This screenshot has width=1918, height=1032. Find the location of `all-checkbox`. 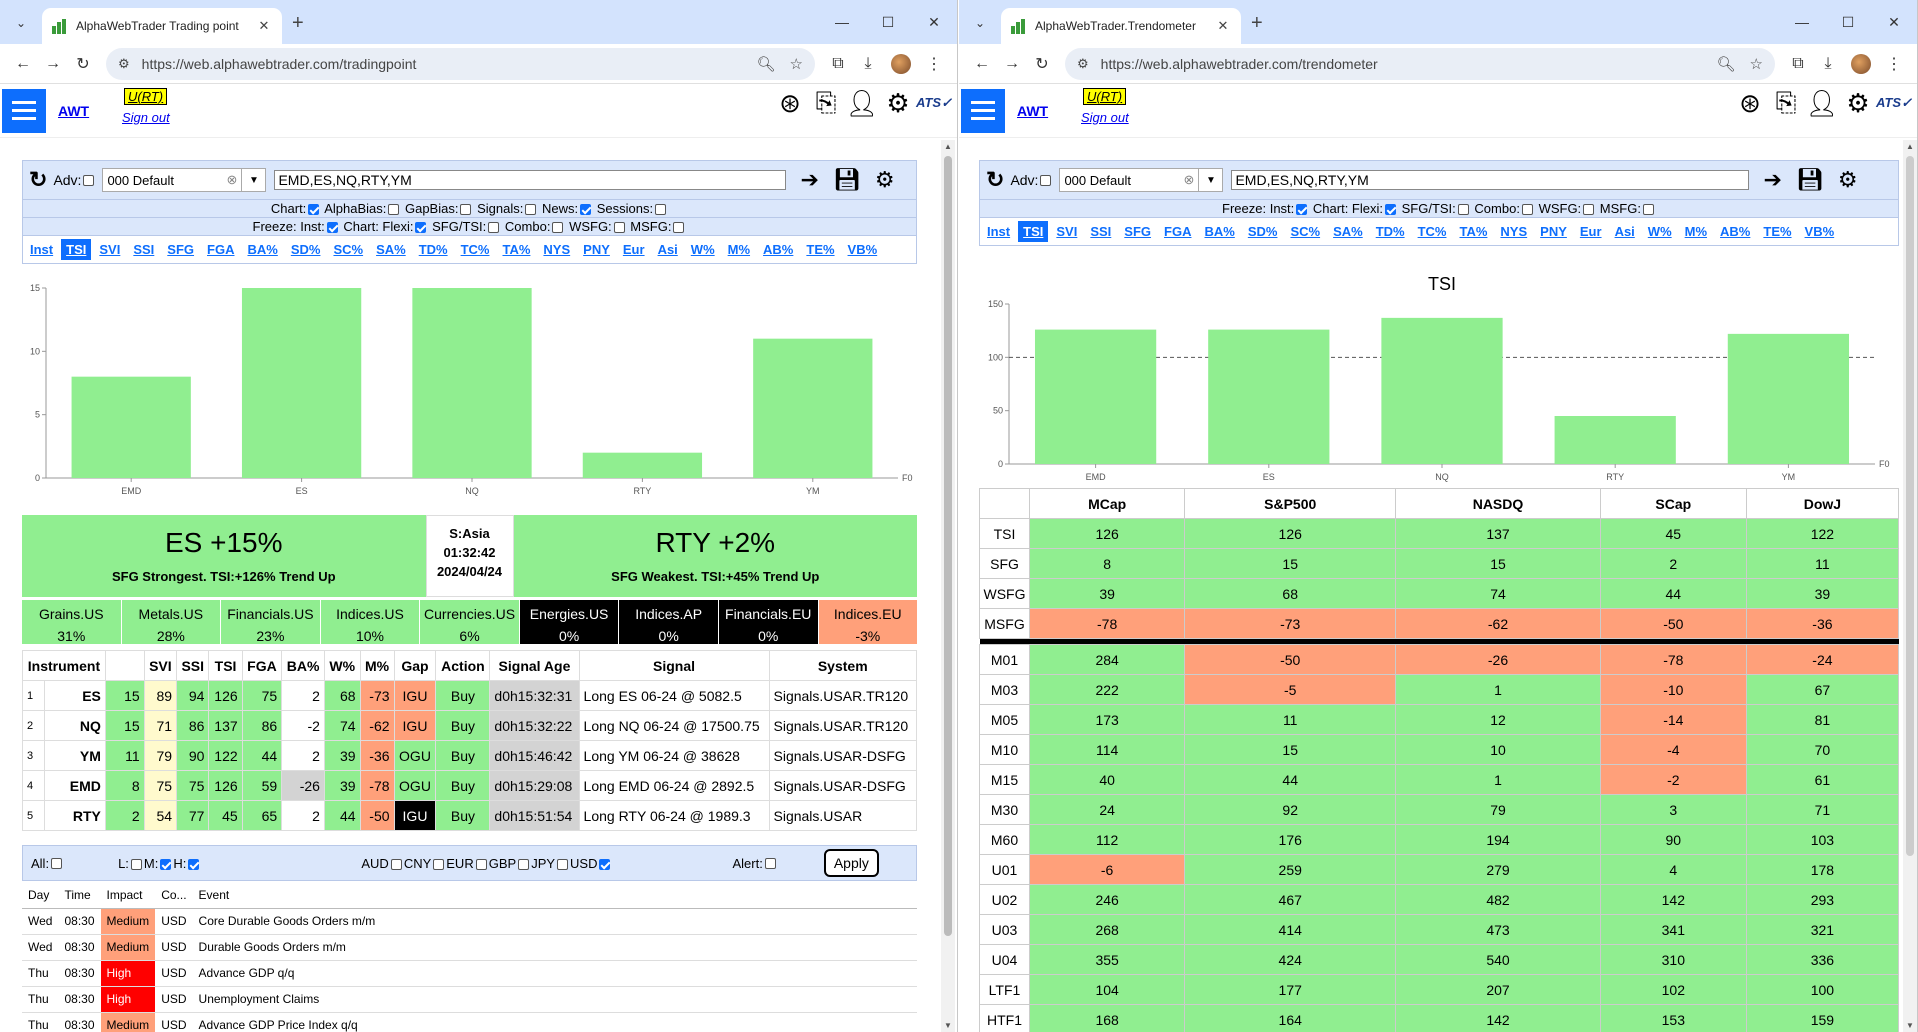

all-checkbox is located at coordinates (57, 863).